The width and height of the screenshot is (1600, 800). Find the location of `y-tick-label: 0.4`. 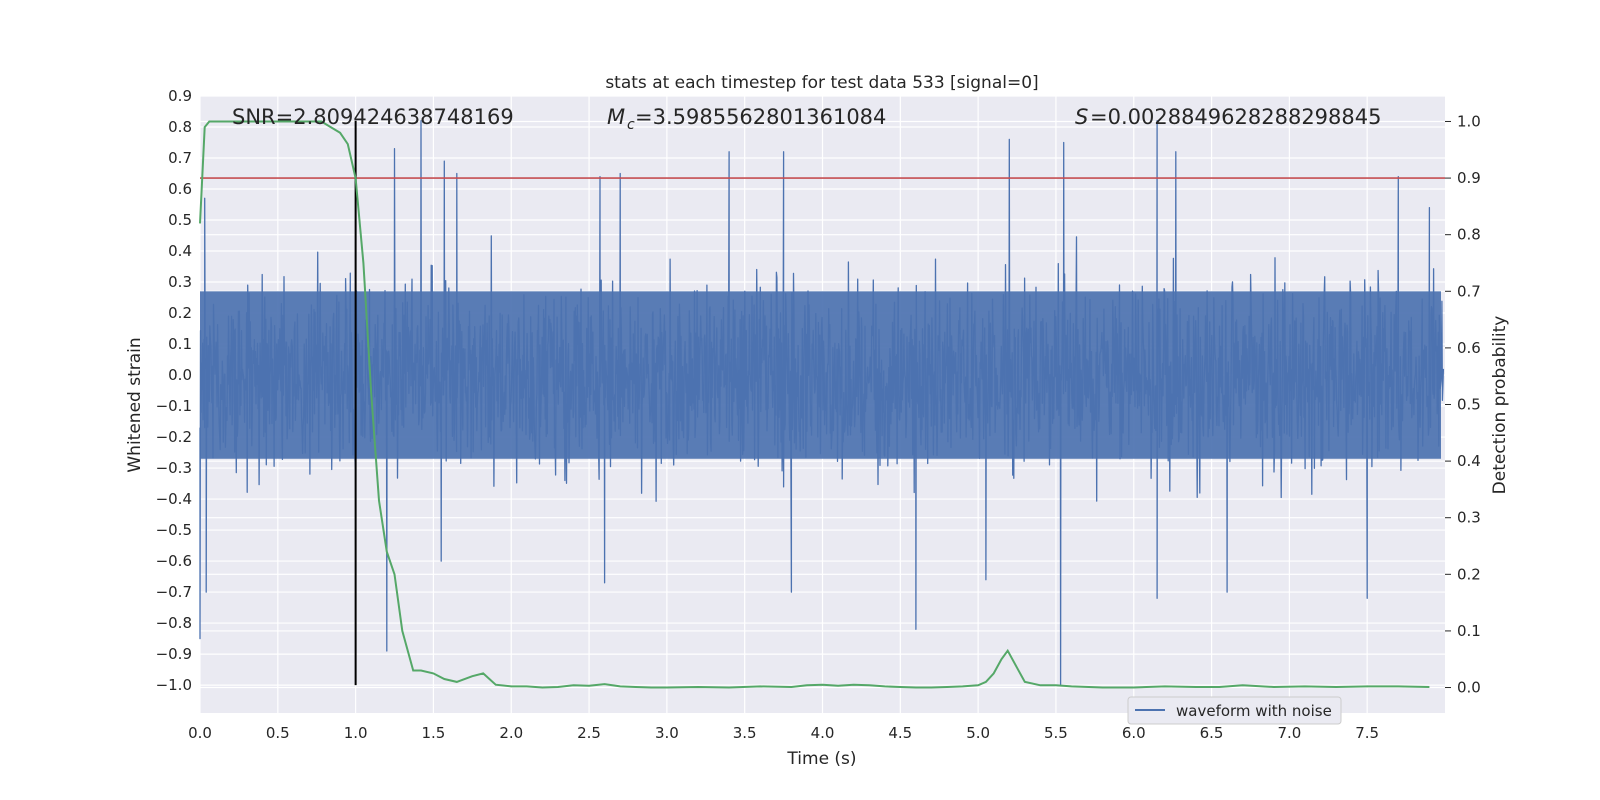

y-tick-label: 0.4 is located at coordinates (180, 251).